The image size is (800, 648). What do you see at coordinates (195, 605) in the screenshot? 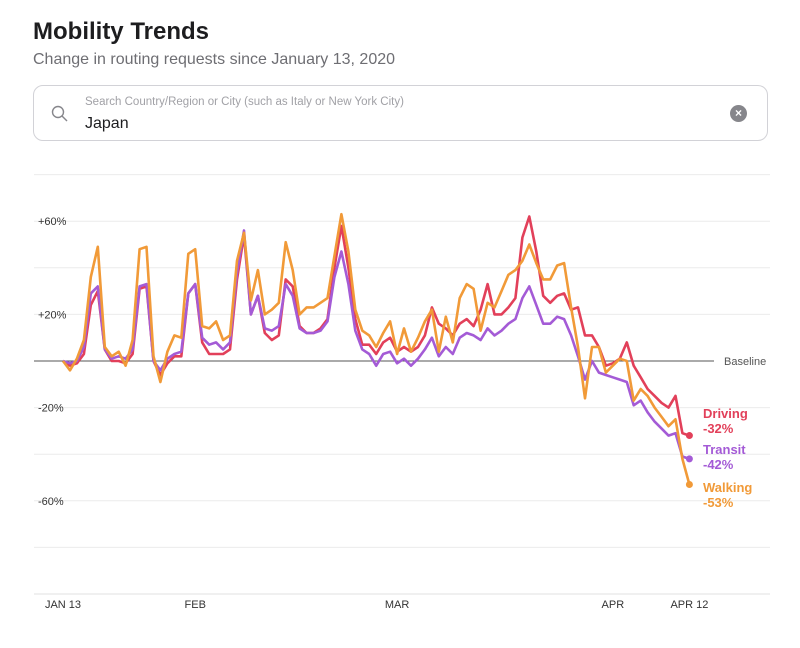
I see `x-tick-label: FEB` at bounding box center [195, 605].